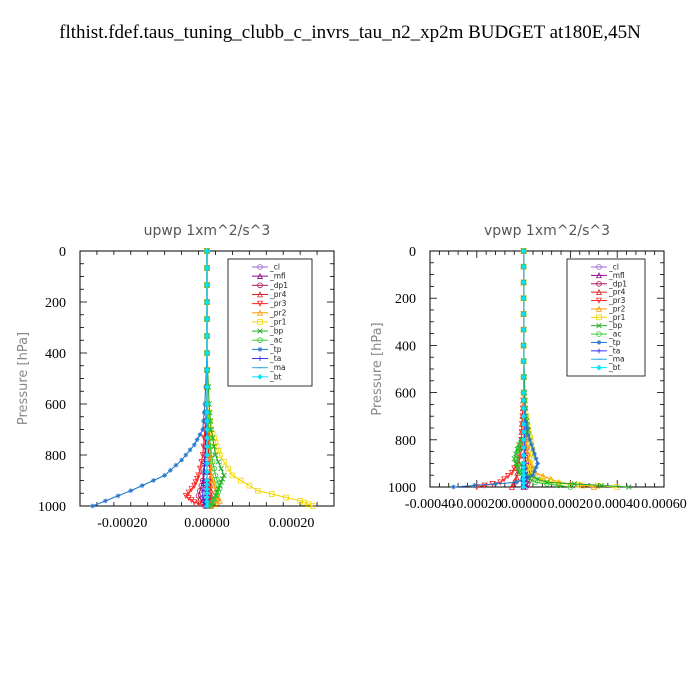  What do you see at coordinates (277, 276) in the screenshot?
I see `legend-label: _mfl` at bounding box center [277, 276].